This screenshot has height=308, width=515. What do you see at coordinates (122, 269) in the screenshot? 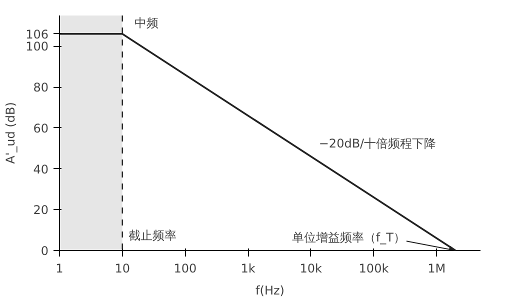
I see `x-tick-label: 10` at bounding box center [122, 269].